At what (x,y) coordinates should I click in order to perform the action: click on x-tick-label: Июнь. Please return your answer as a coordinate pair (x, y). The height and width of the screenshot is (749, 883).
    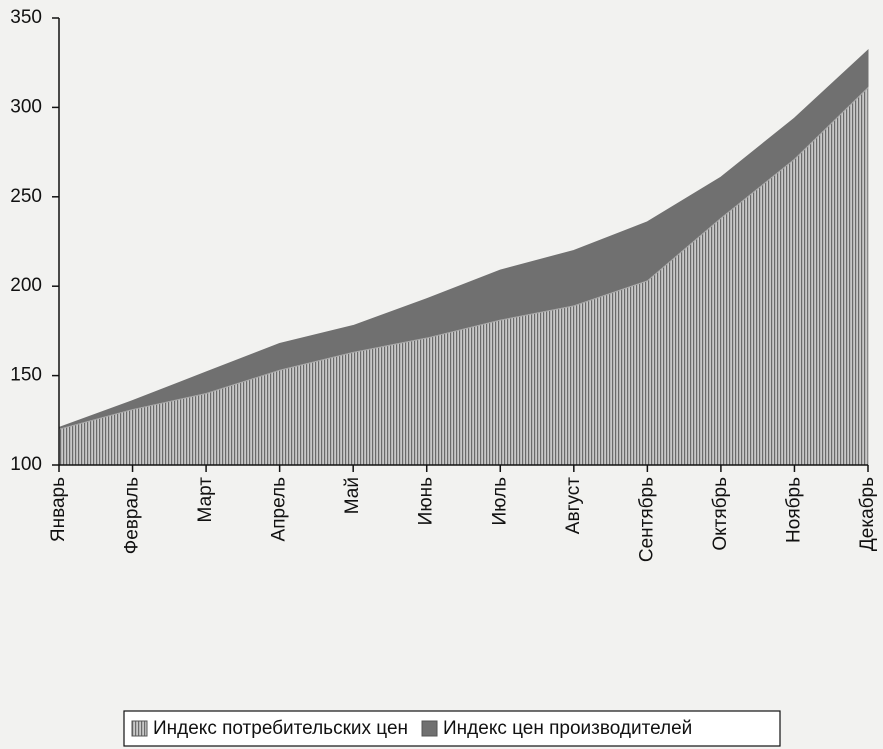
    Looking at the image, I should click on (426, 501).